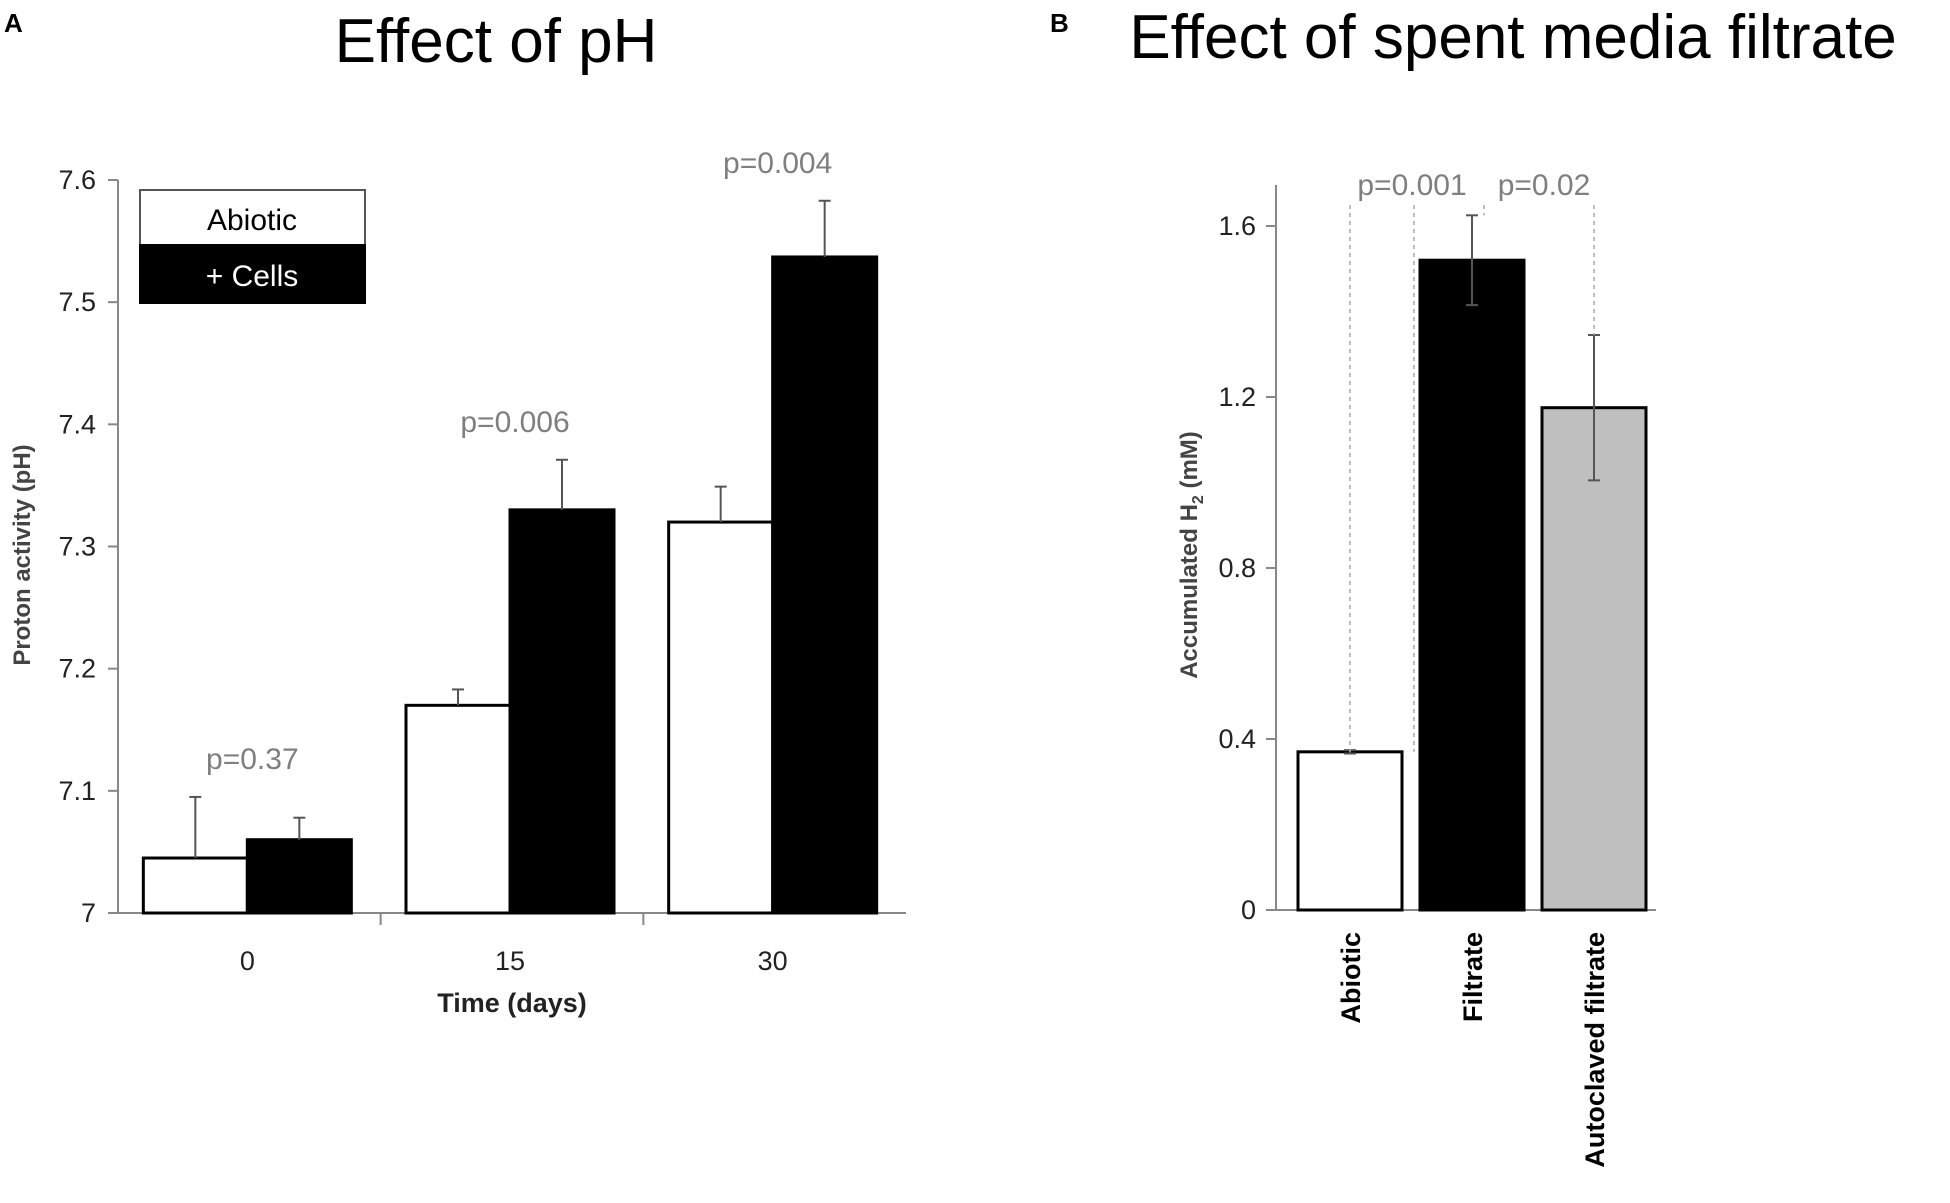  I want to click on chart-a-ylabel: Proton activity (pH), so click(22, 554).